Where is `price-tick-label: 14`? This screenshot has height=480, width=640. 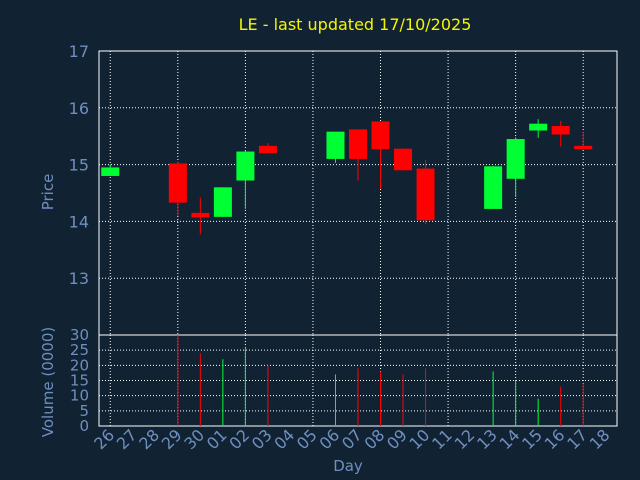 price-tick-label: 14 is located at coordinates (79, 221).